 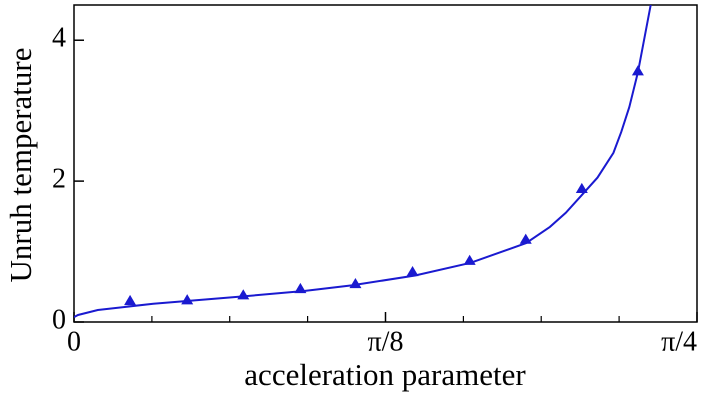 What do you see at coordinates (59, 319) in the screenshot?
I see `y-tick-label: 0` at bounding box center [59, 319].